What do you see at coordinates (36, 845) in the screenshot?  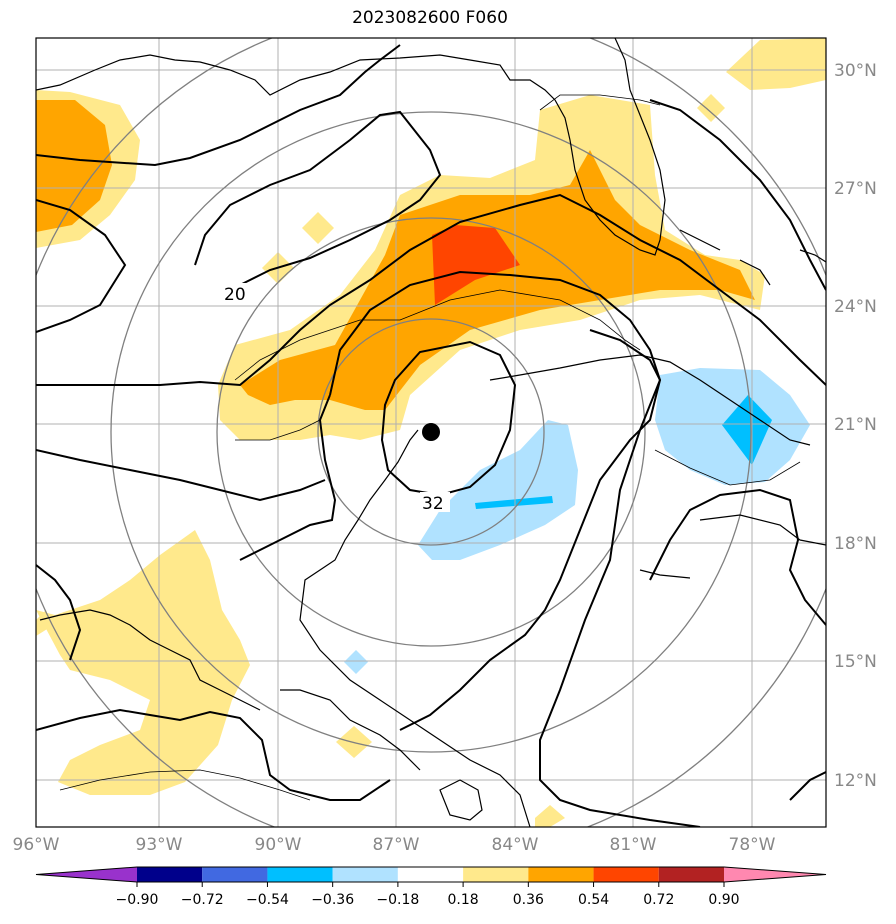 I see `lon-label-96w: 96°W` at bounding box center [36, 845].